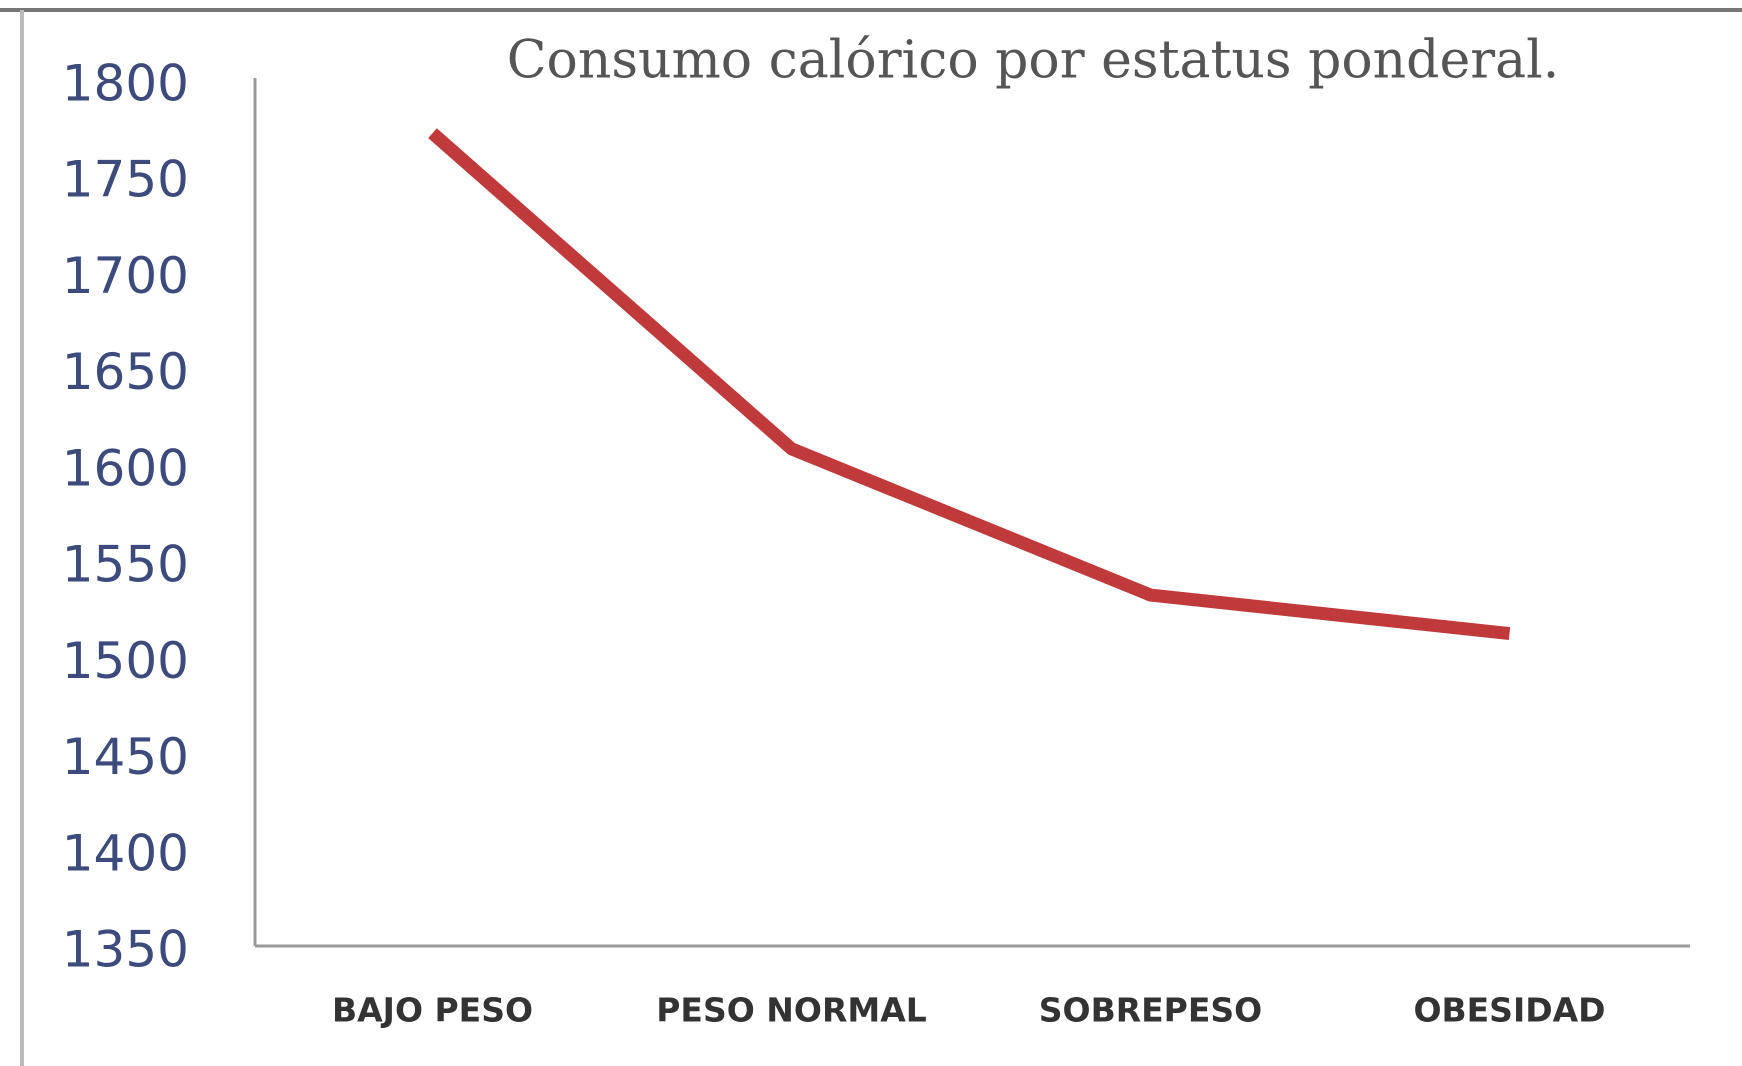 The image size is (1742, 1066). Describe the element at coordinates (125, 661) in the screenshot. I see `y-tick-label: 1500` at that location.